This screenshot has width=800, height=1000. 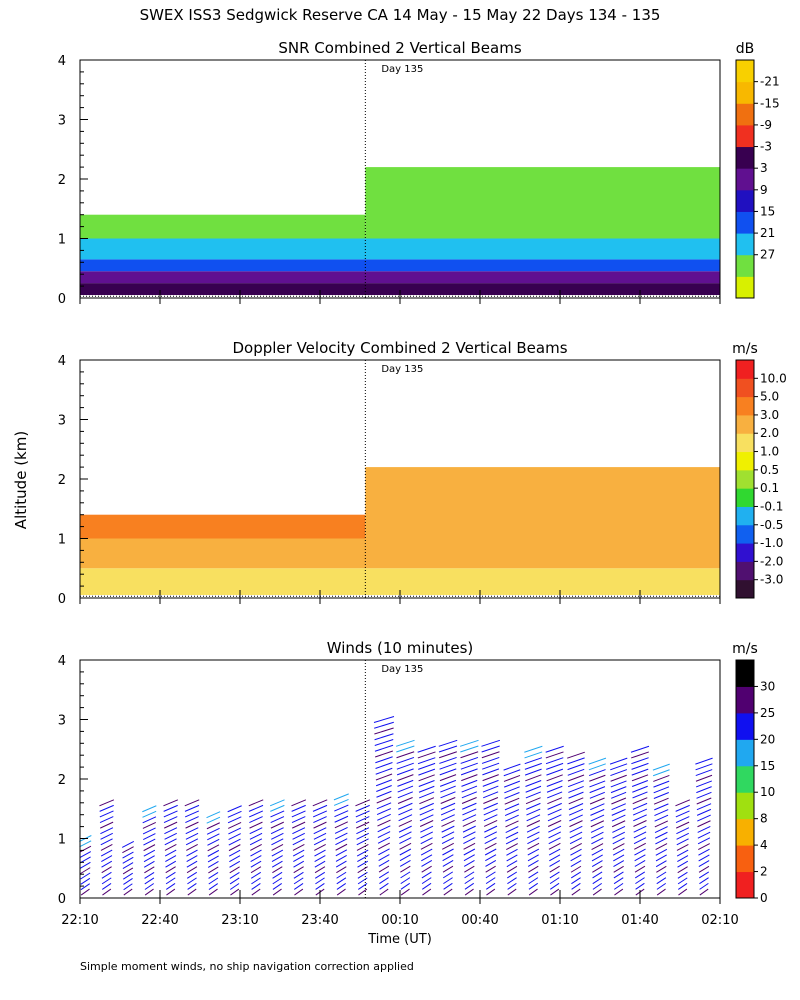 I want to click on y-tick-label: 1, so click(x=62, y=240).